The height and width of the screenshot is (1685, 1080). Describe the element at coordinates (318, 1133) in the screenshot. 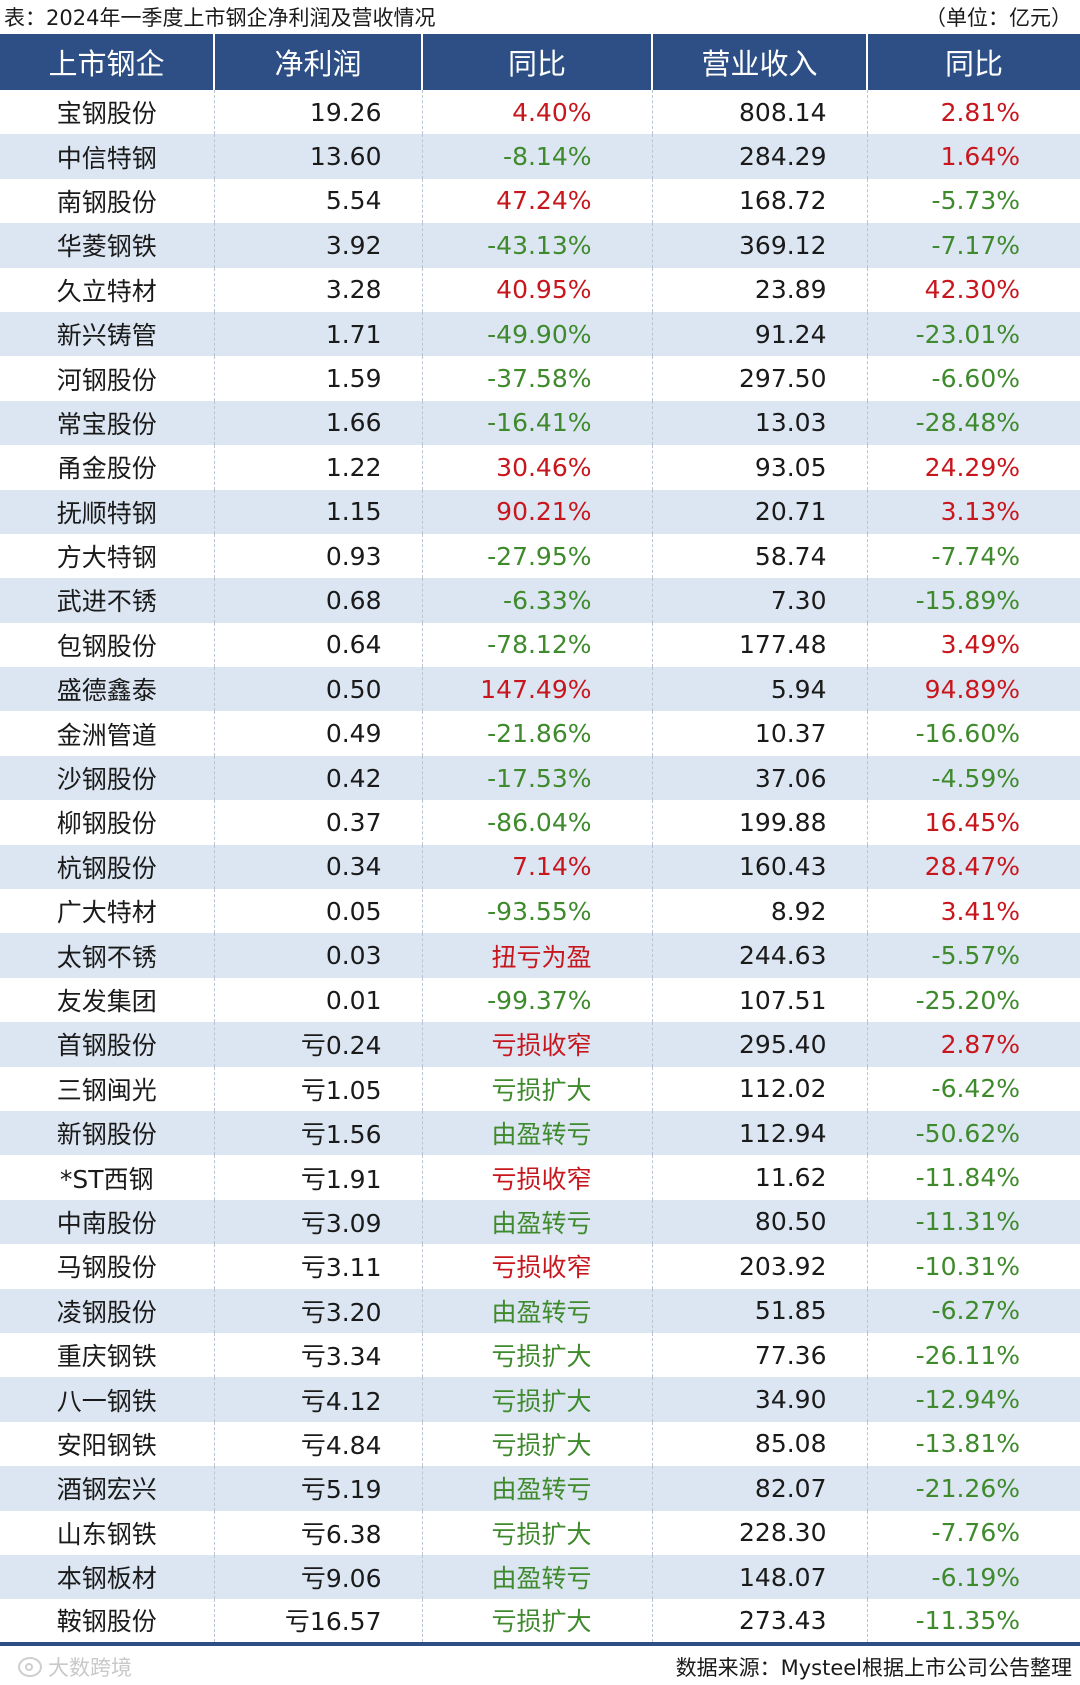

I see `net-profit-cell: 亏1.56` at that location.